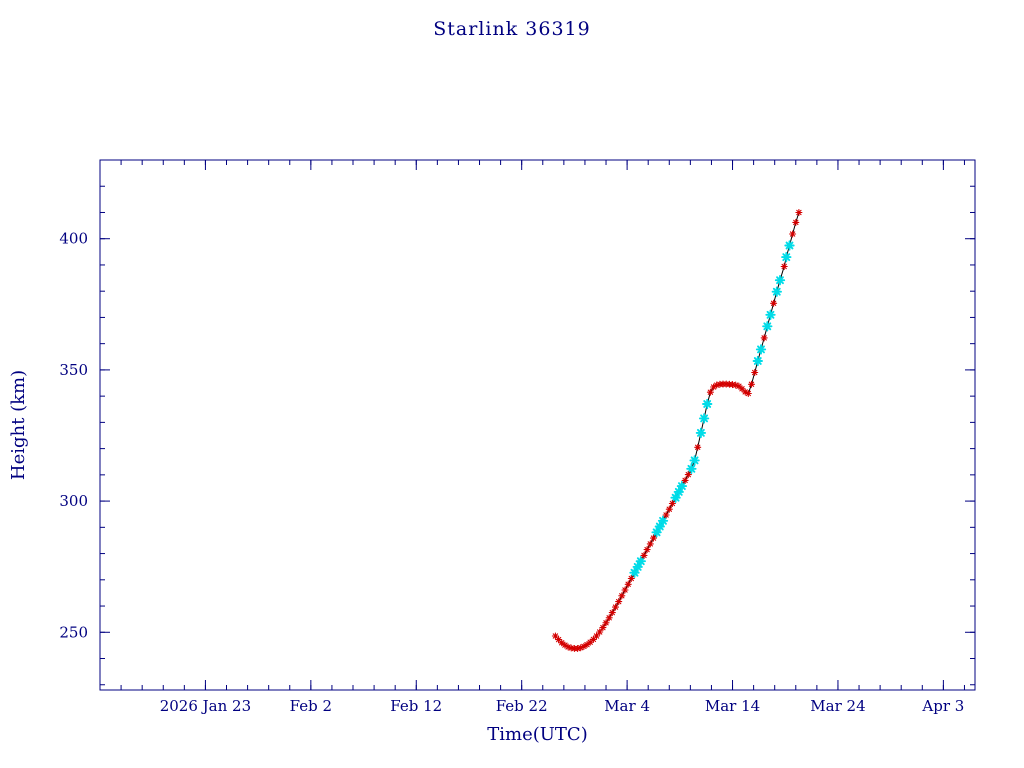  I want to click on y-axis-tick-label: 400, so click(73, 239).